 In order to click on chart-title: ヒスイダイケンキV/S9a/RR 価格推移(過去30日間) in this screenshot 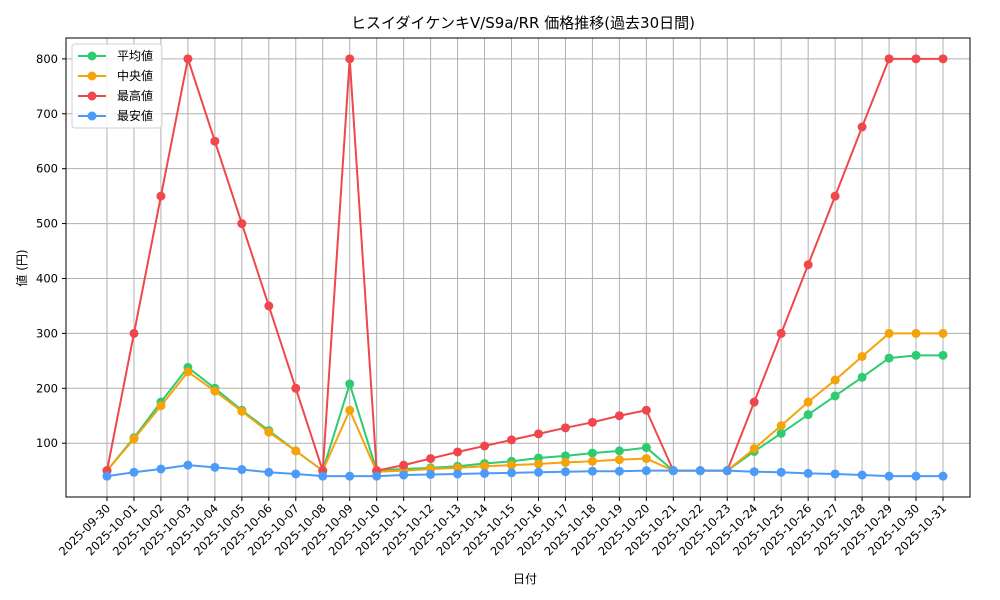, I will do `click(523, 23)`.